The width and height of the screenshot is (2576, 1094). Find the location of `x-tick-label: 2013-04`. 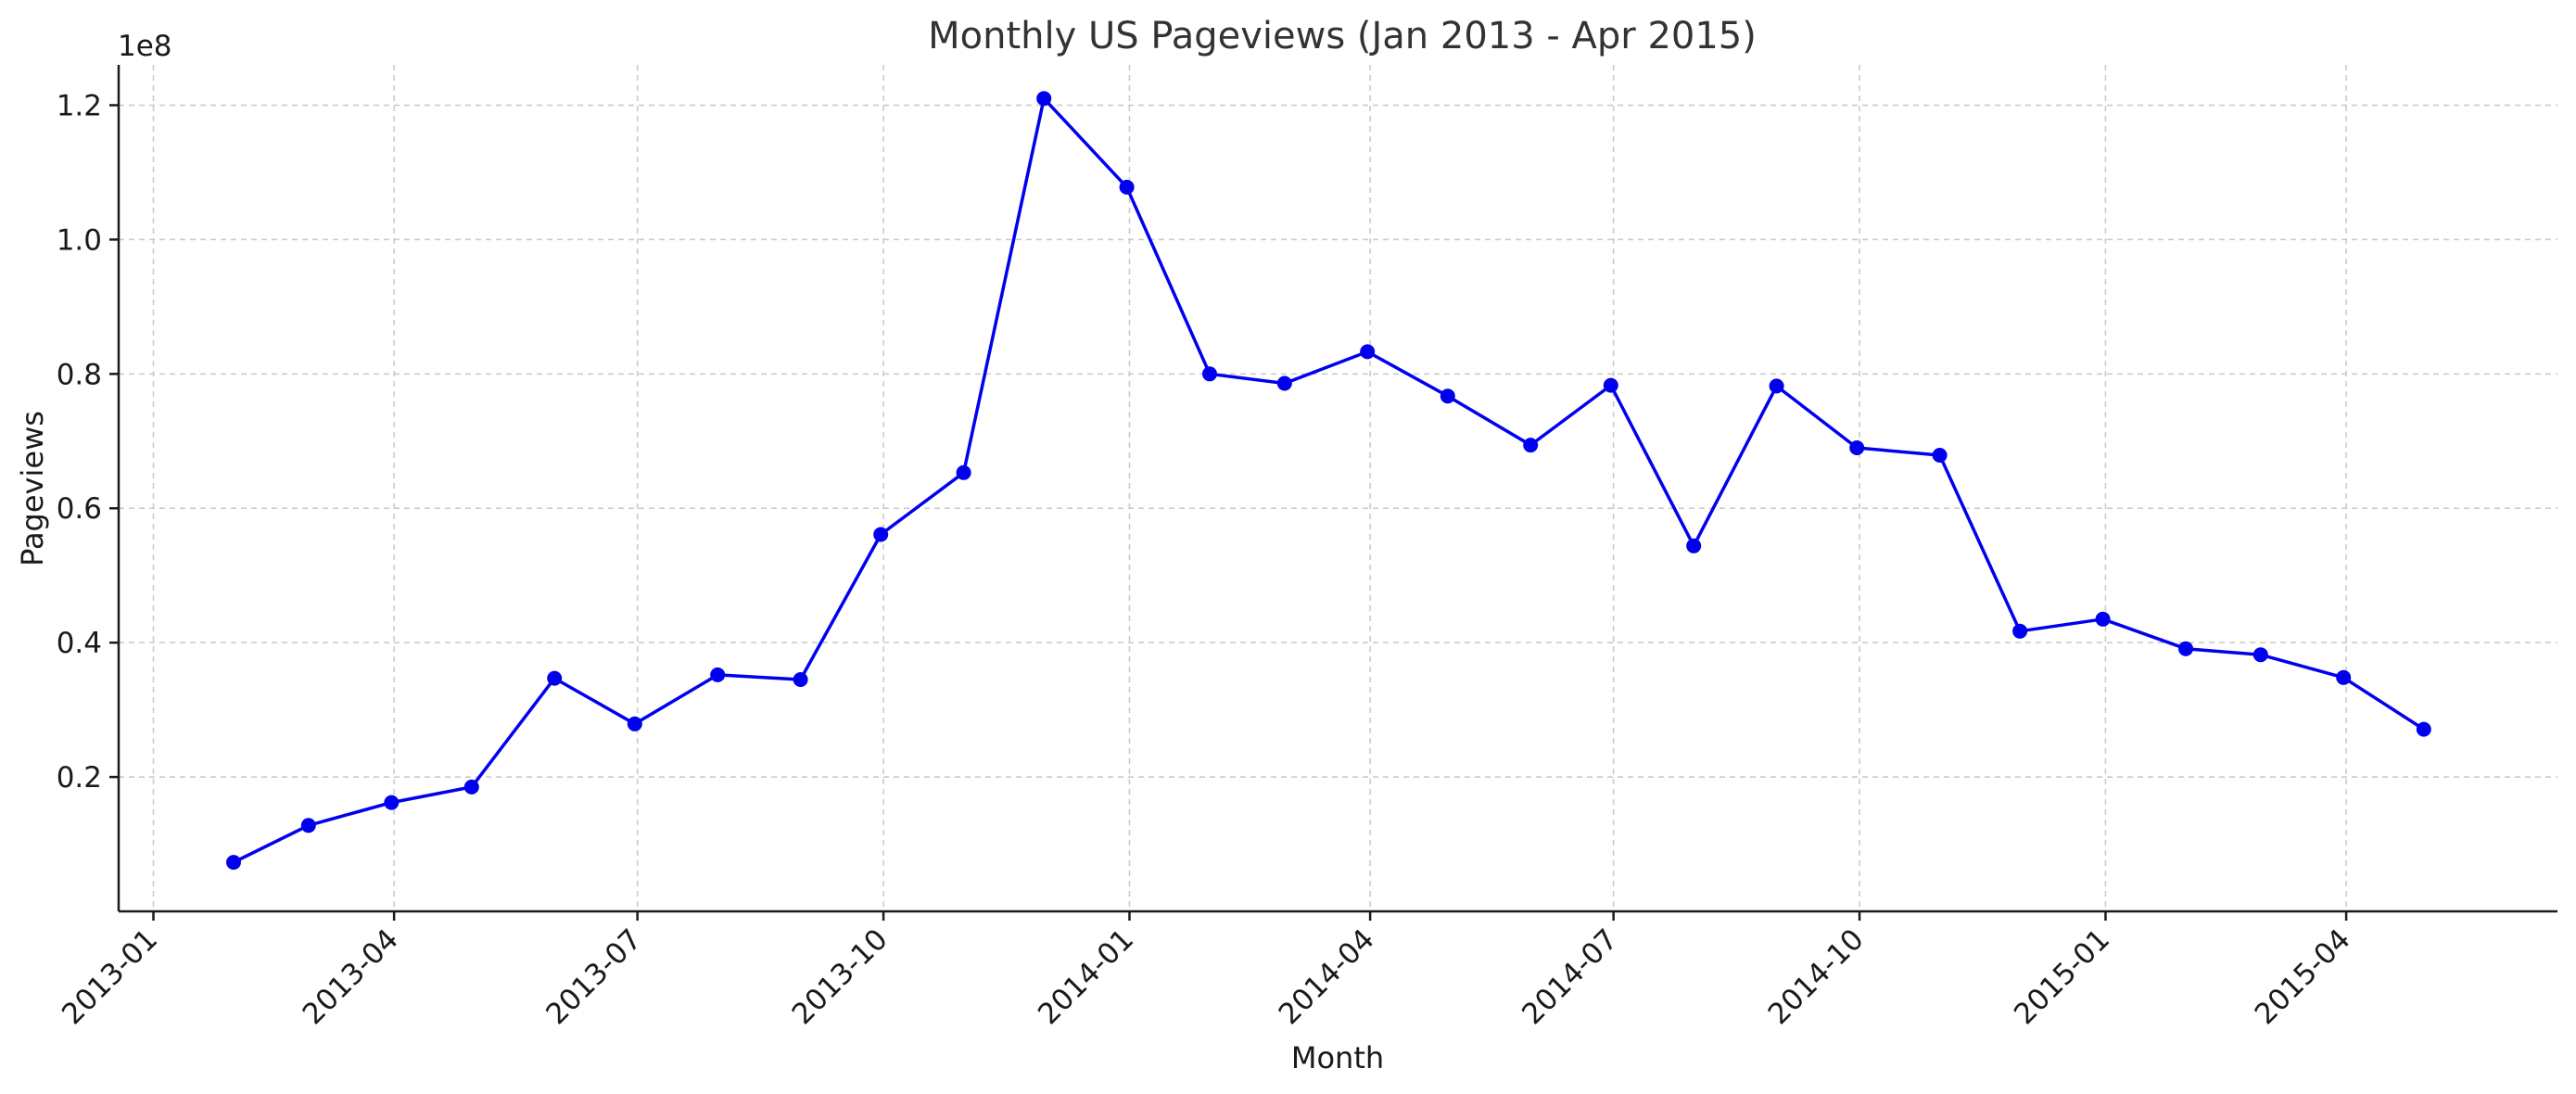

x-tick-label: 2013-04 is located at coordinates (351, 976).